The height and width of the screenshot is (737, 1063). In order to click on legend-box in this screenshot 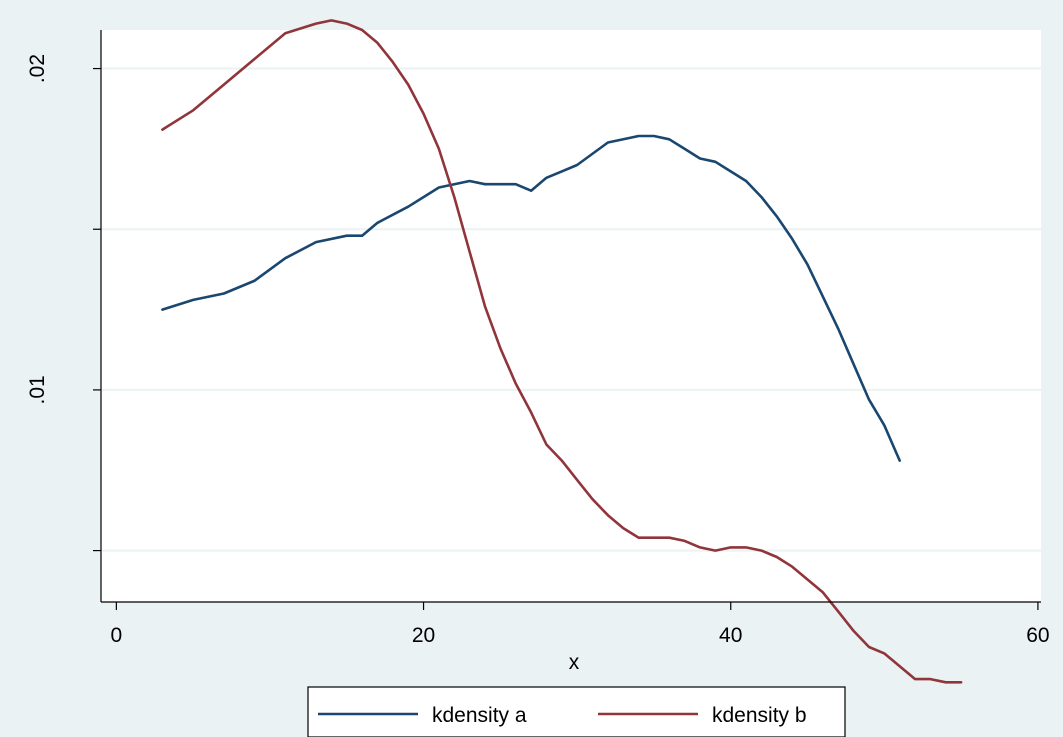, I will do `click(576, 711)`.